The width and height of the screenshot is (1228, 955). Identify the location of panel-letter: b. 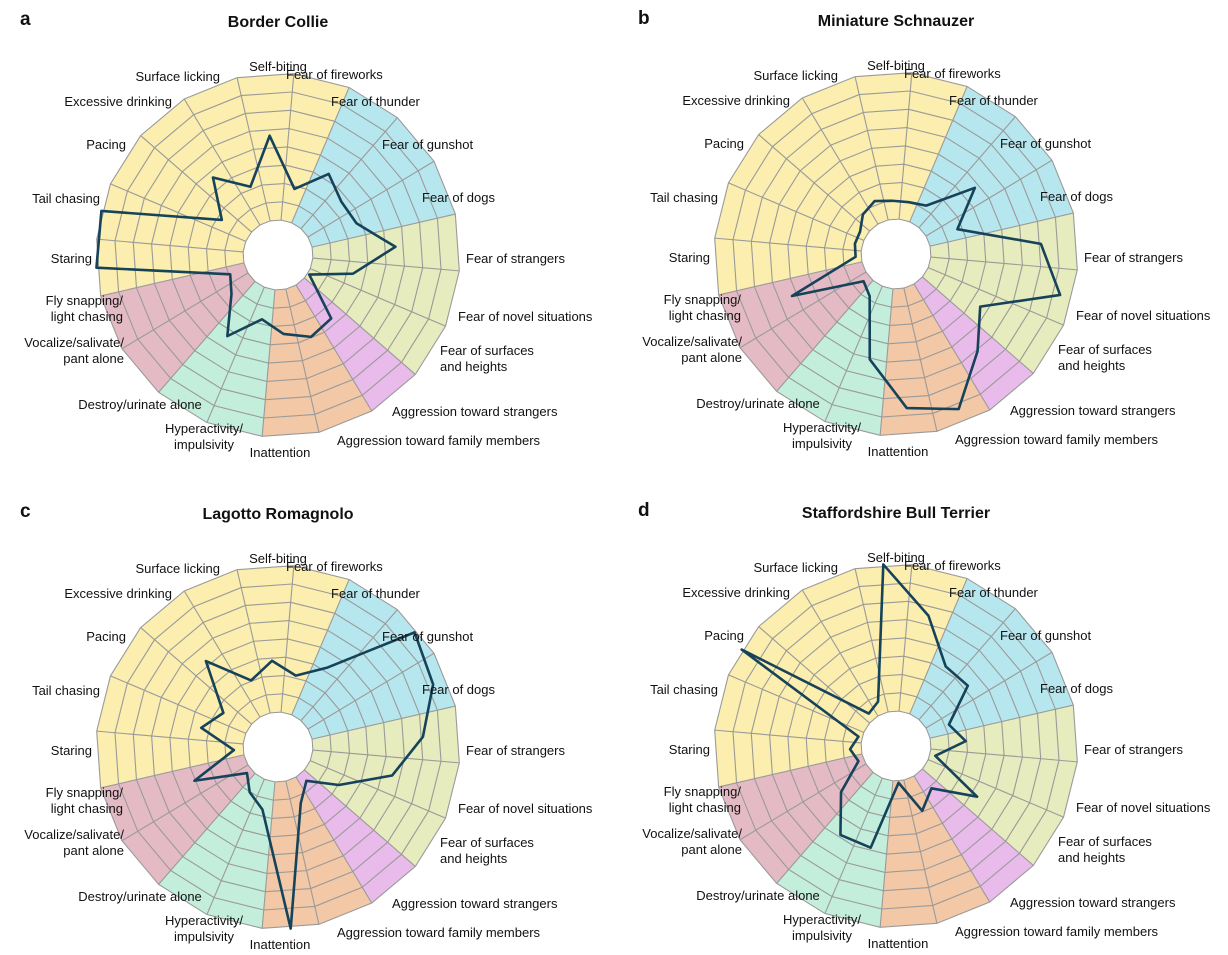
(644, 18).